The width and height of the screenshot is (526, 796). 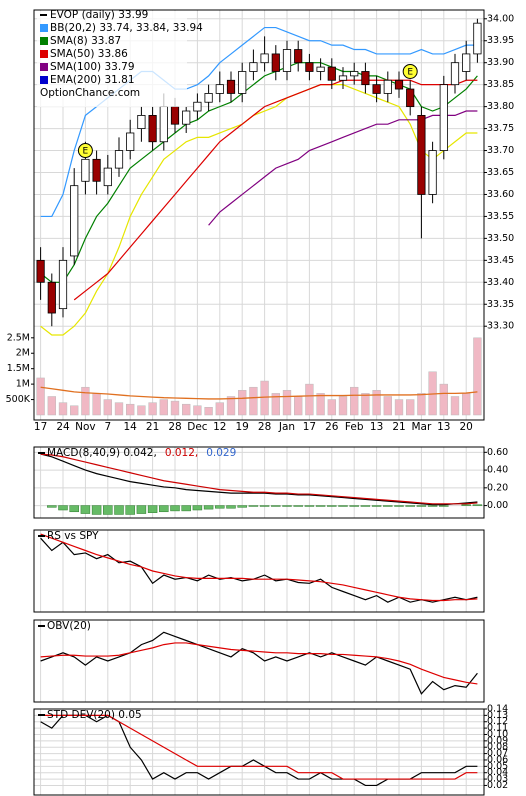 What do you see at coordinates (497, 734) in the screenshot?
I see `y-tick-label: 0.10` at bounding box center [497, 734].